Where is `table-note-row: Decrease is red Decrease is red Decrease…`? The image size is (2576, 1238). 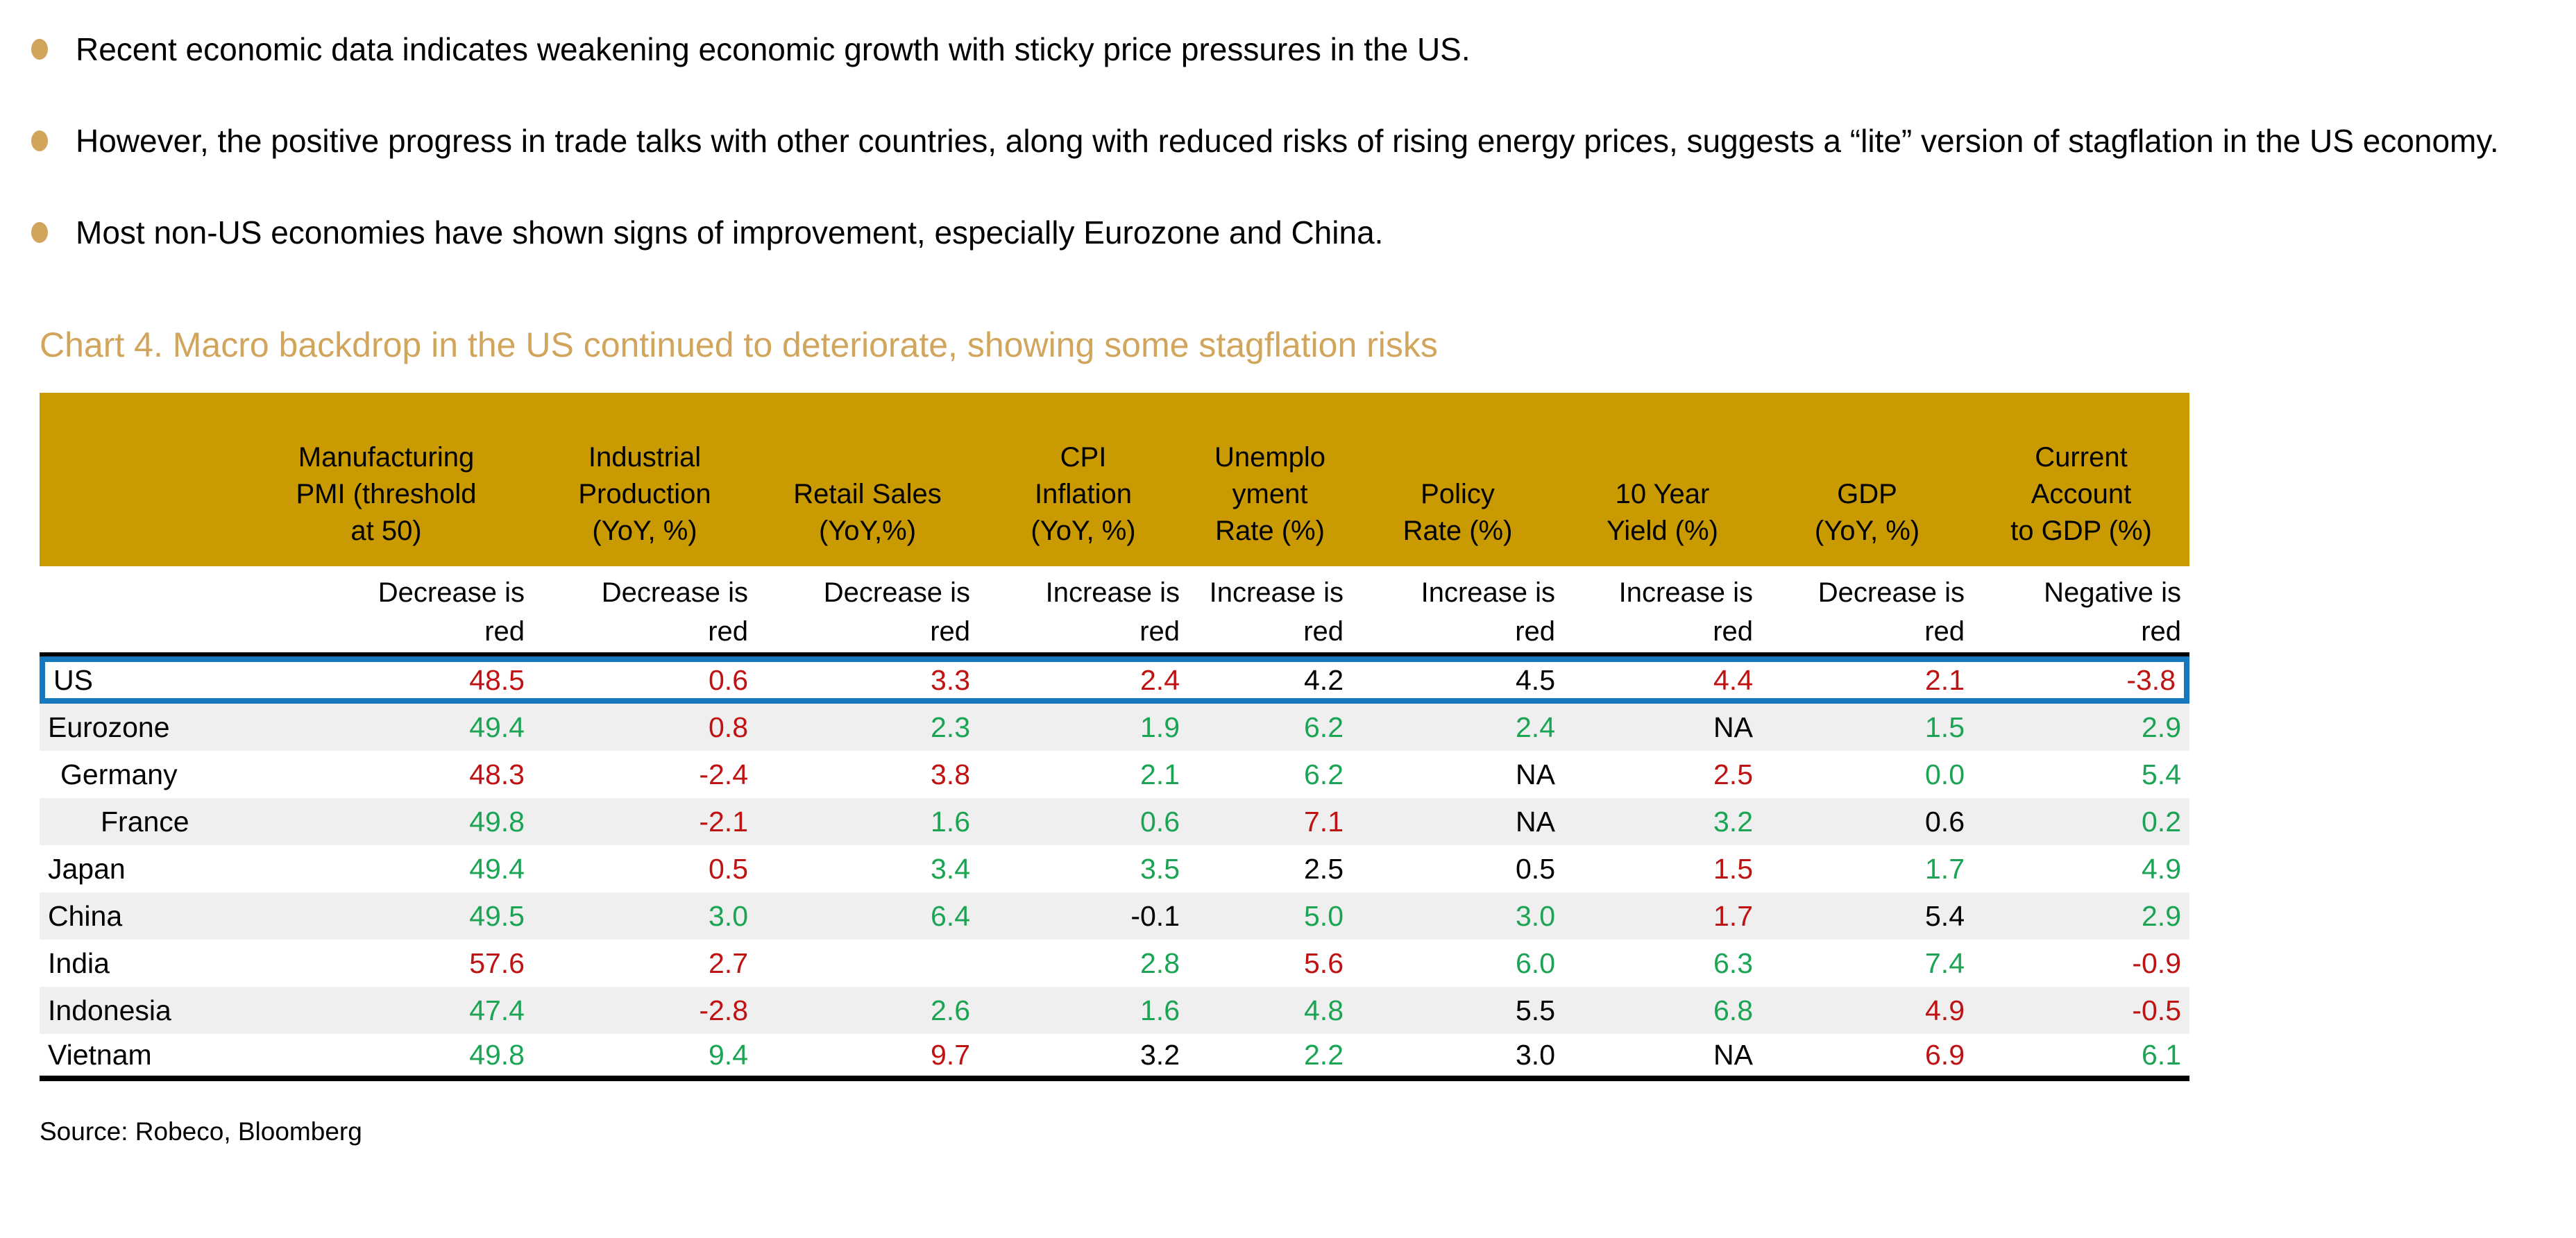 table-note-row: Decrease is red Decrease is red Decrease… is located at coordinates (1114, 611).